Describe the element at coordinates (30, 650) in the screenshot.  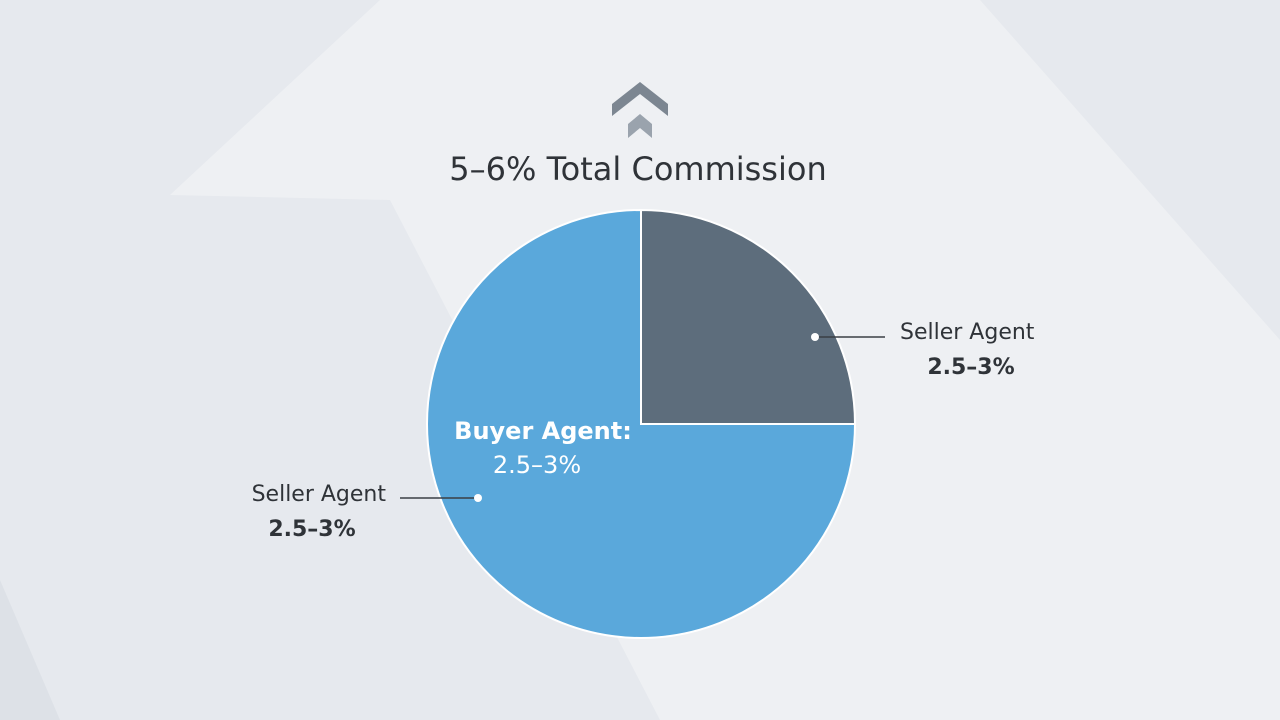
I see `background-shape` at that location.